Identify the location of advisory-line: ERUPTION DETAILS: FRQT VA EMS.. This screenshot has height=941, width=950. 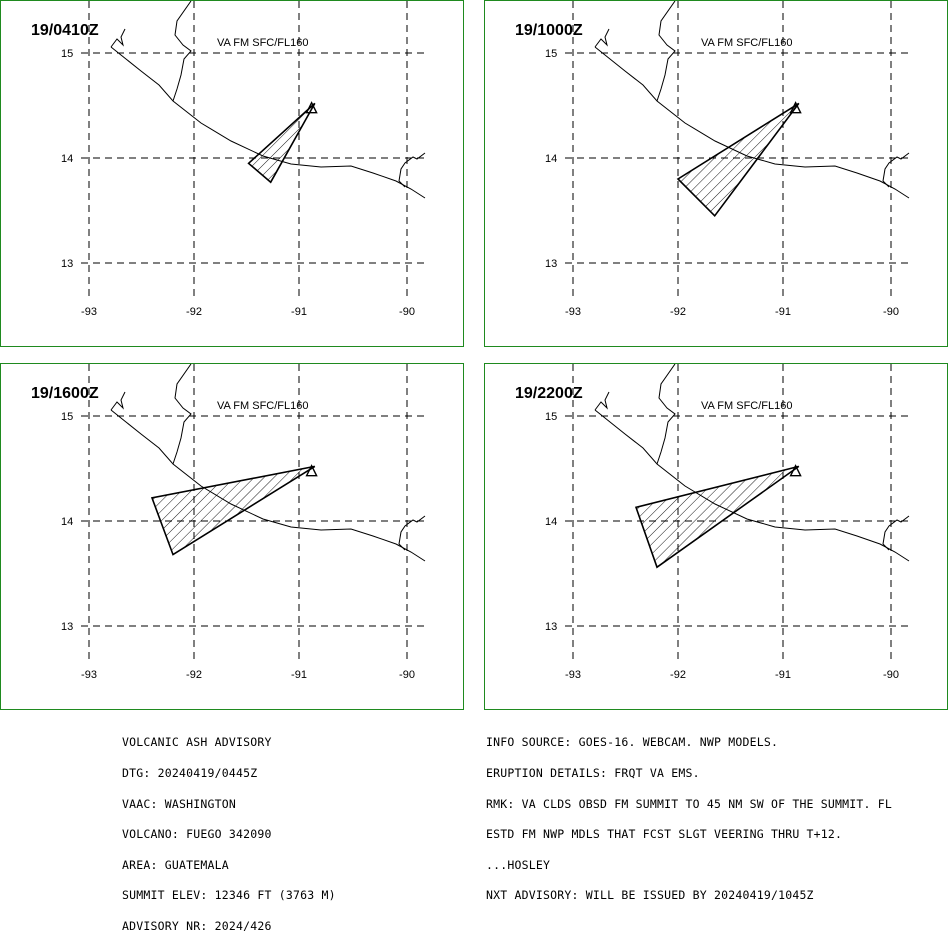
(593, 773).